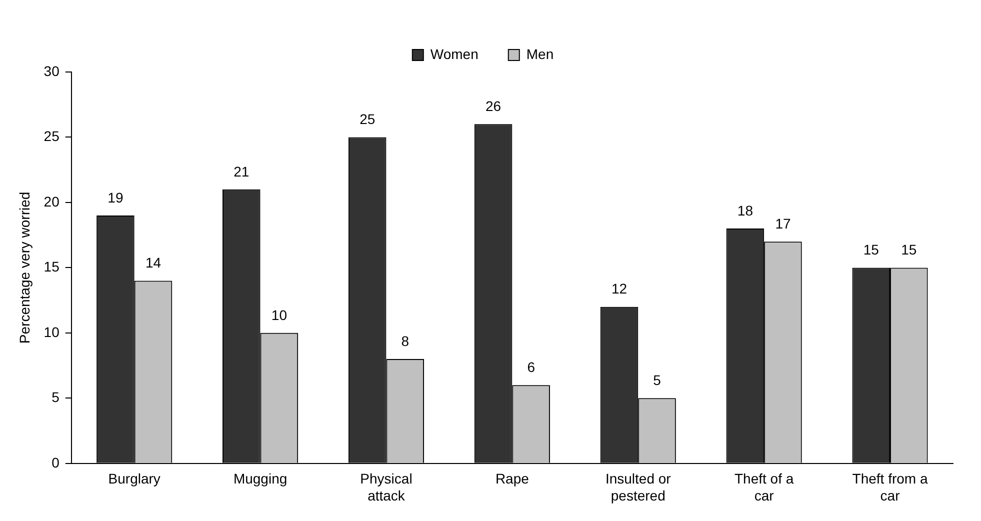 The height and width of the screenshot is (521, 981). I want to click on x-tick-label: Theft of a car, so click(764, 487).